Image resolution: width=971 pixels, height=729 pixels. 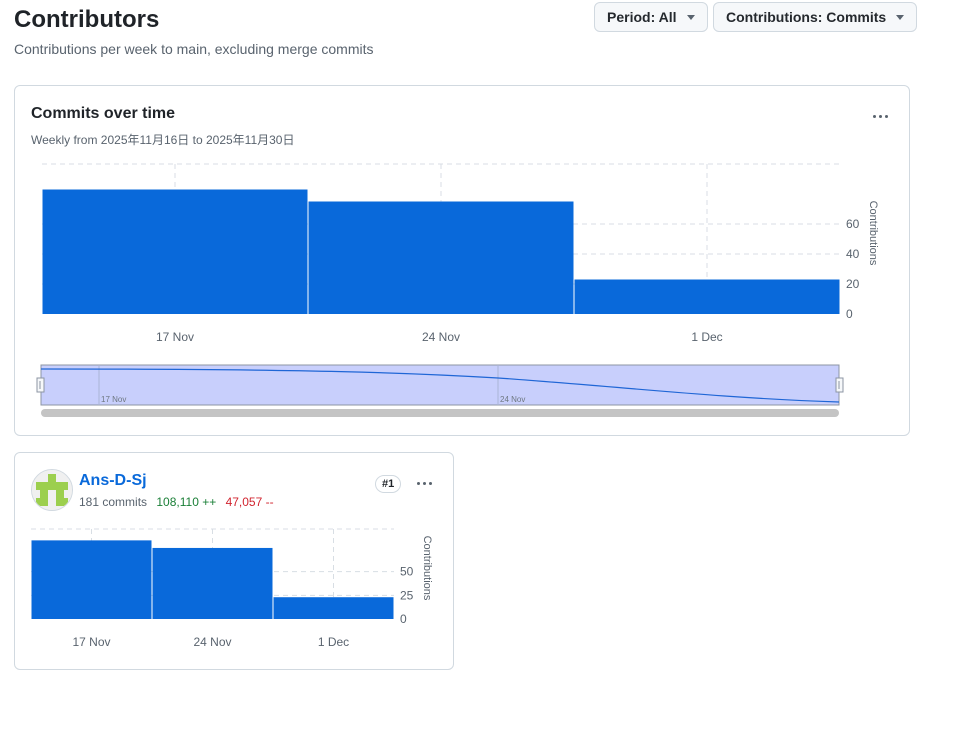 I want to click on rank-badge: #1, so click(x=388, y=484).